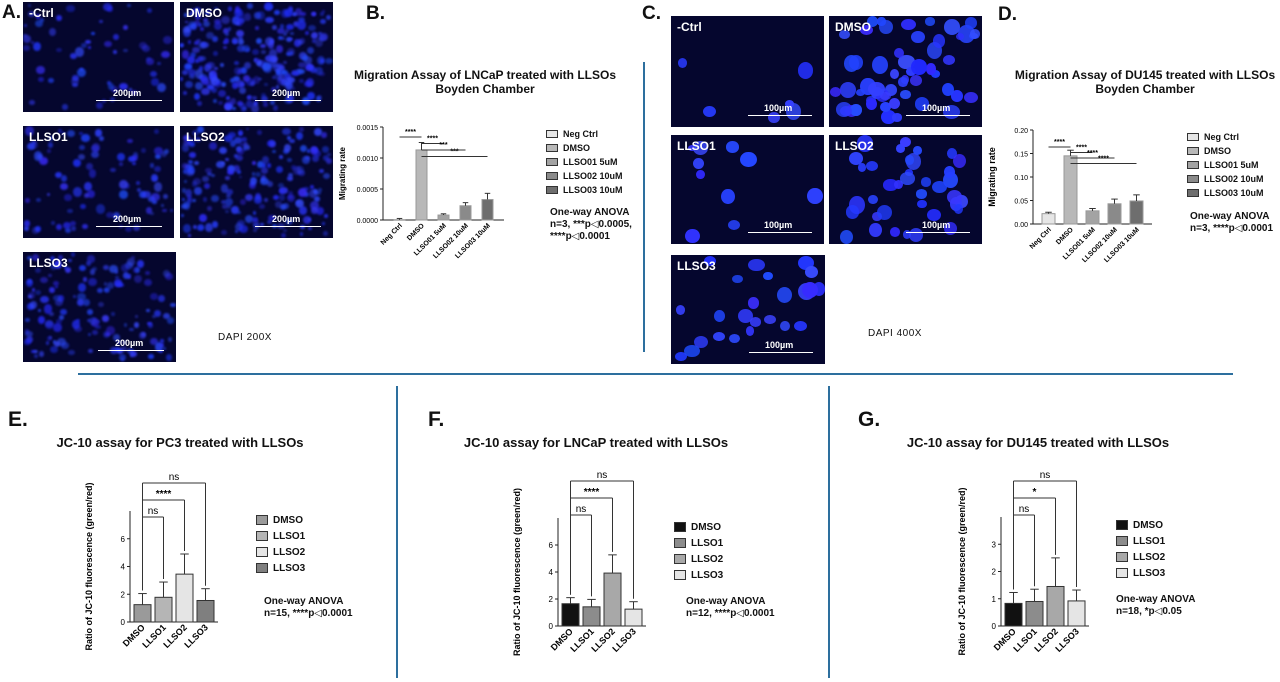 This screenshot has height=682, width=1280. What do you see at coordinates (580, 236) in the screenshot?
I see `chart-b-stats-line3: ****p◁0.0001` at bounding box center [580, 236].